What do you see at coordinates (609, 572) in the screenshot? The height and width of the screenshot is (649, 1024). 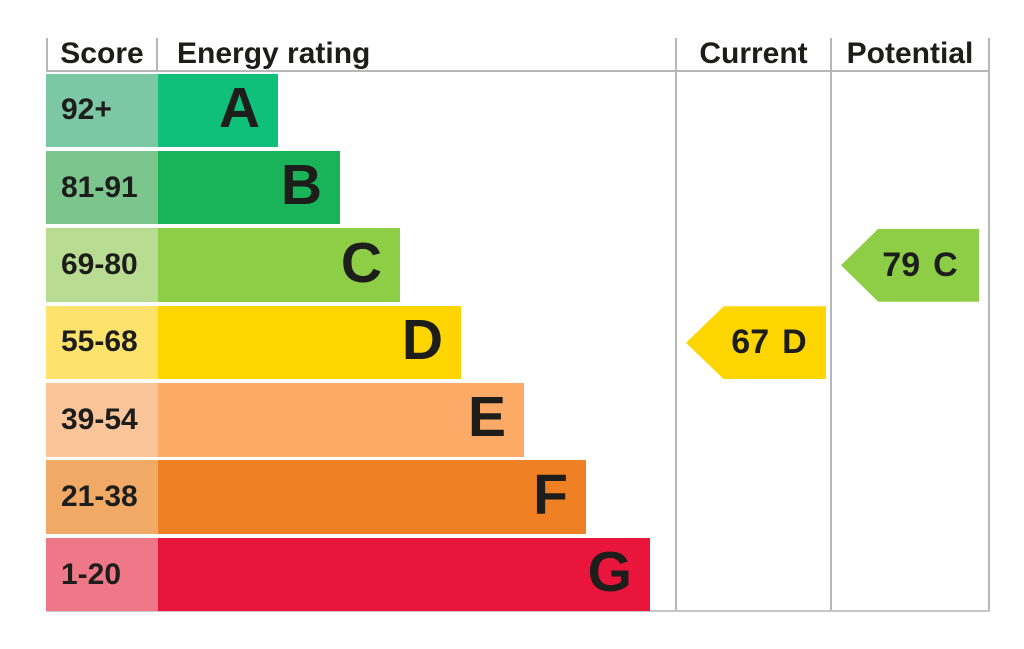 I see `band-letter: G` at bounding box center [609, 572].